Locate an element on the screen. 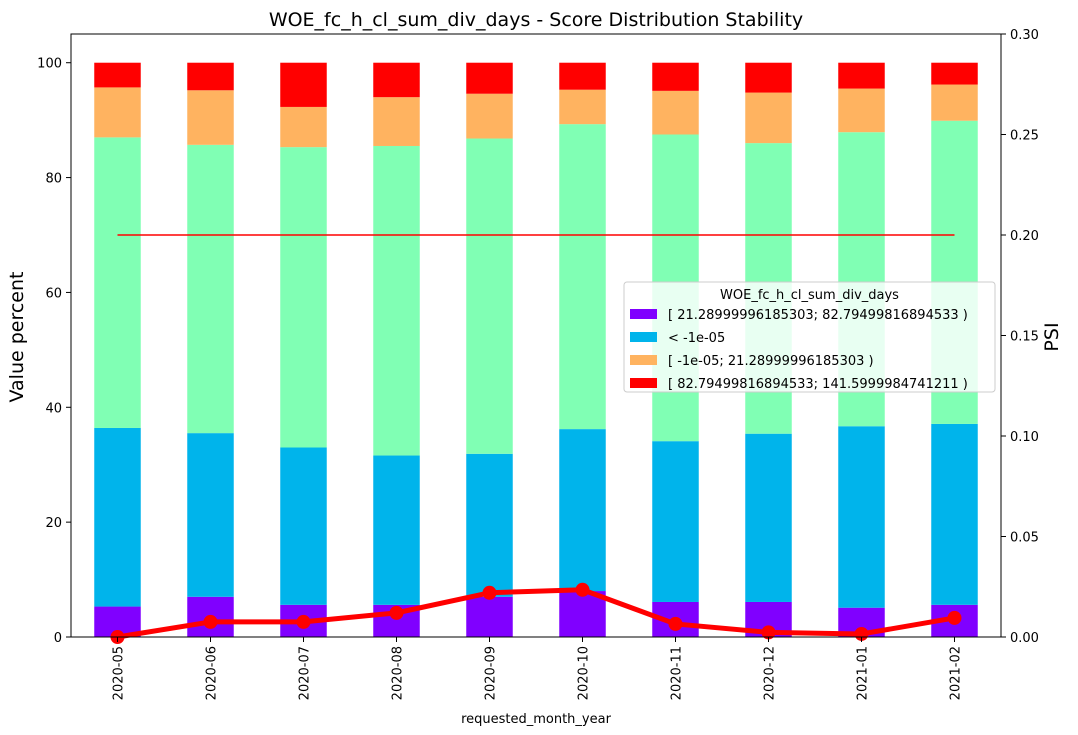  y2-tick-label: 0.00 is located at coordinates (1024, 638).